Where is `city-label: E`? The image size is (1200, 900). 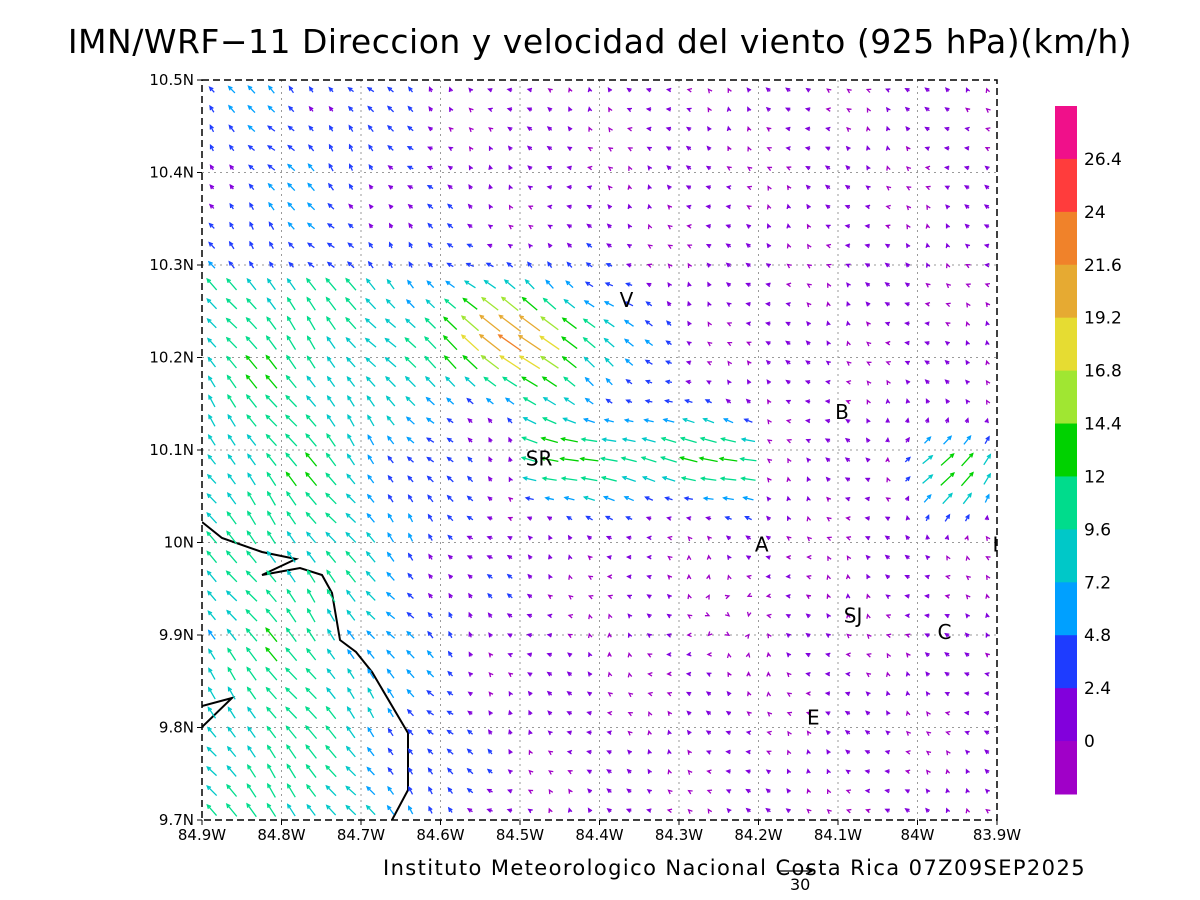 city-label: E is located at coordinates (813, 717).